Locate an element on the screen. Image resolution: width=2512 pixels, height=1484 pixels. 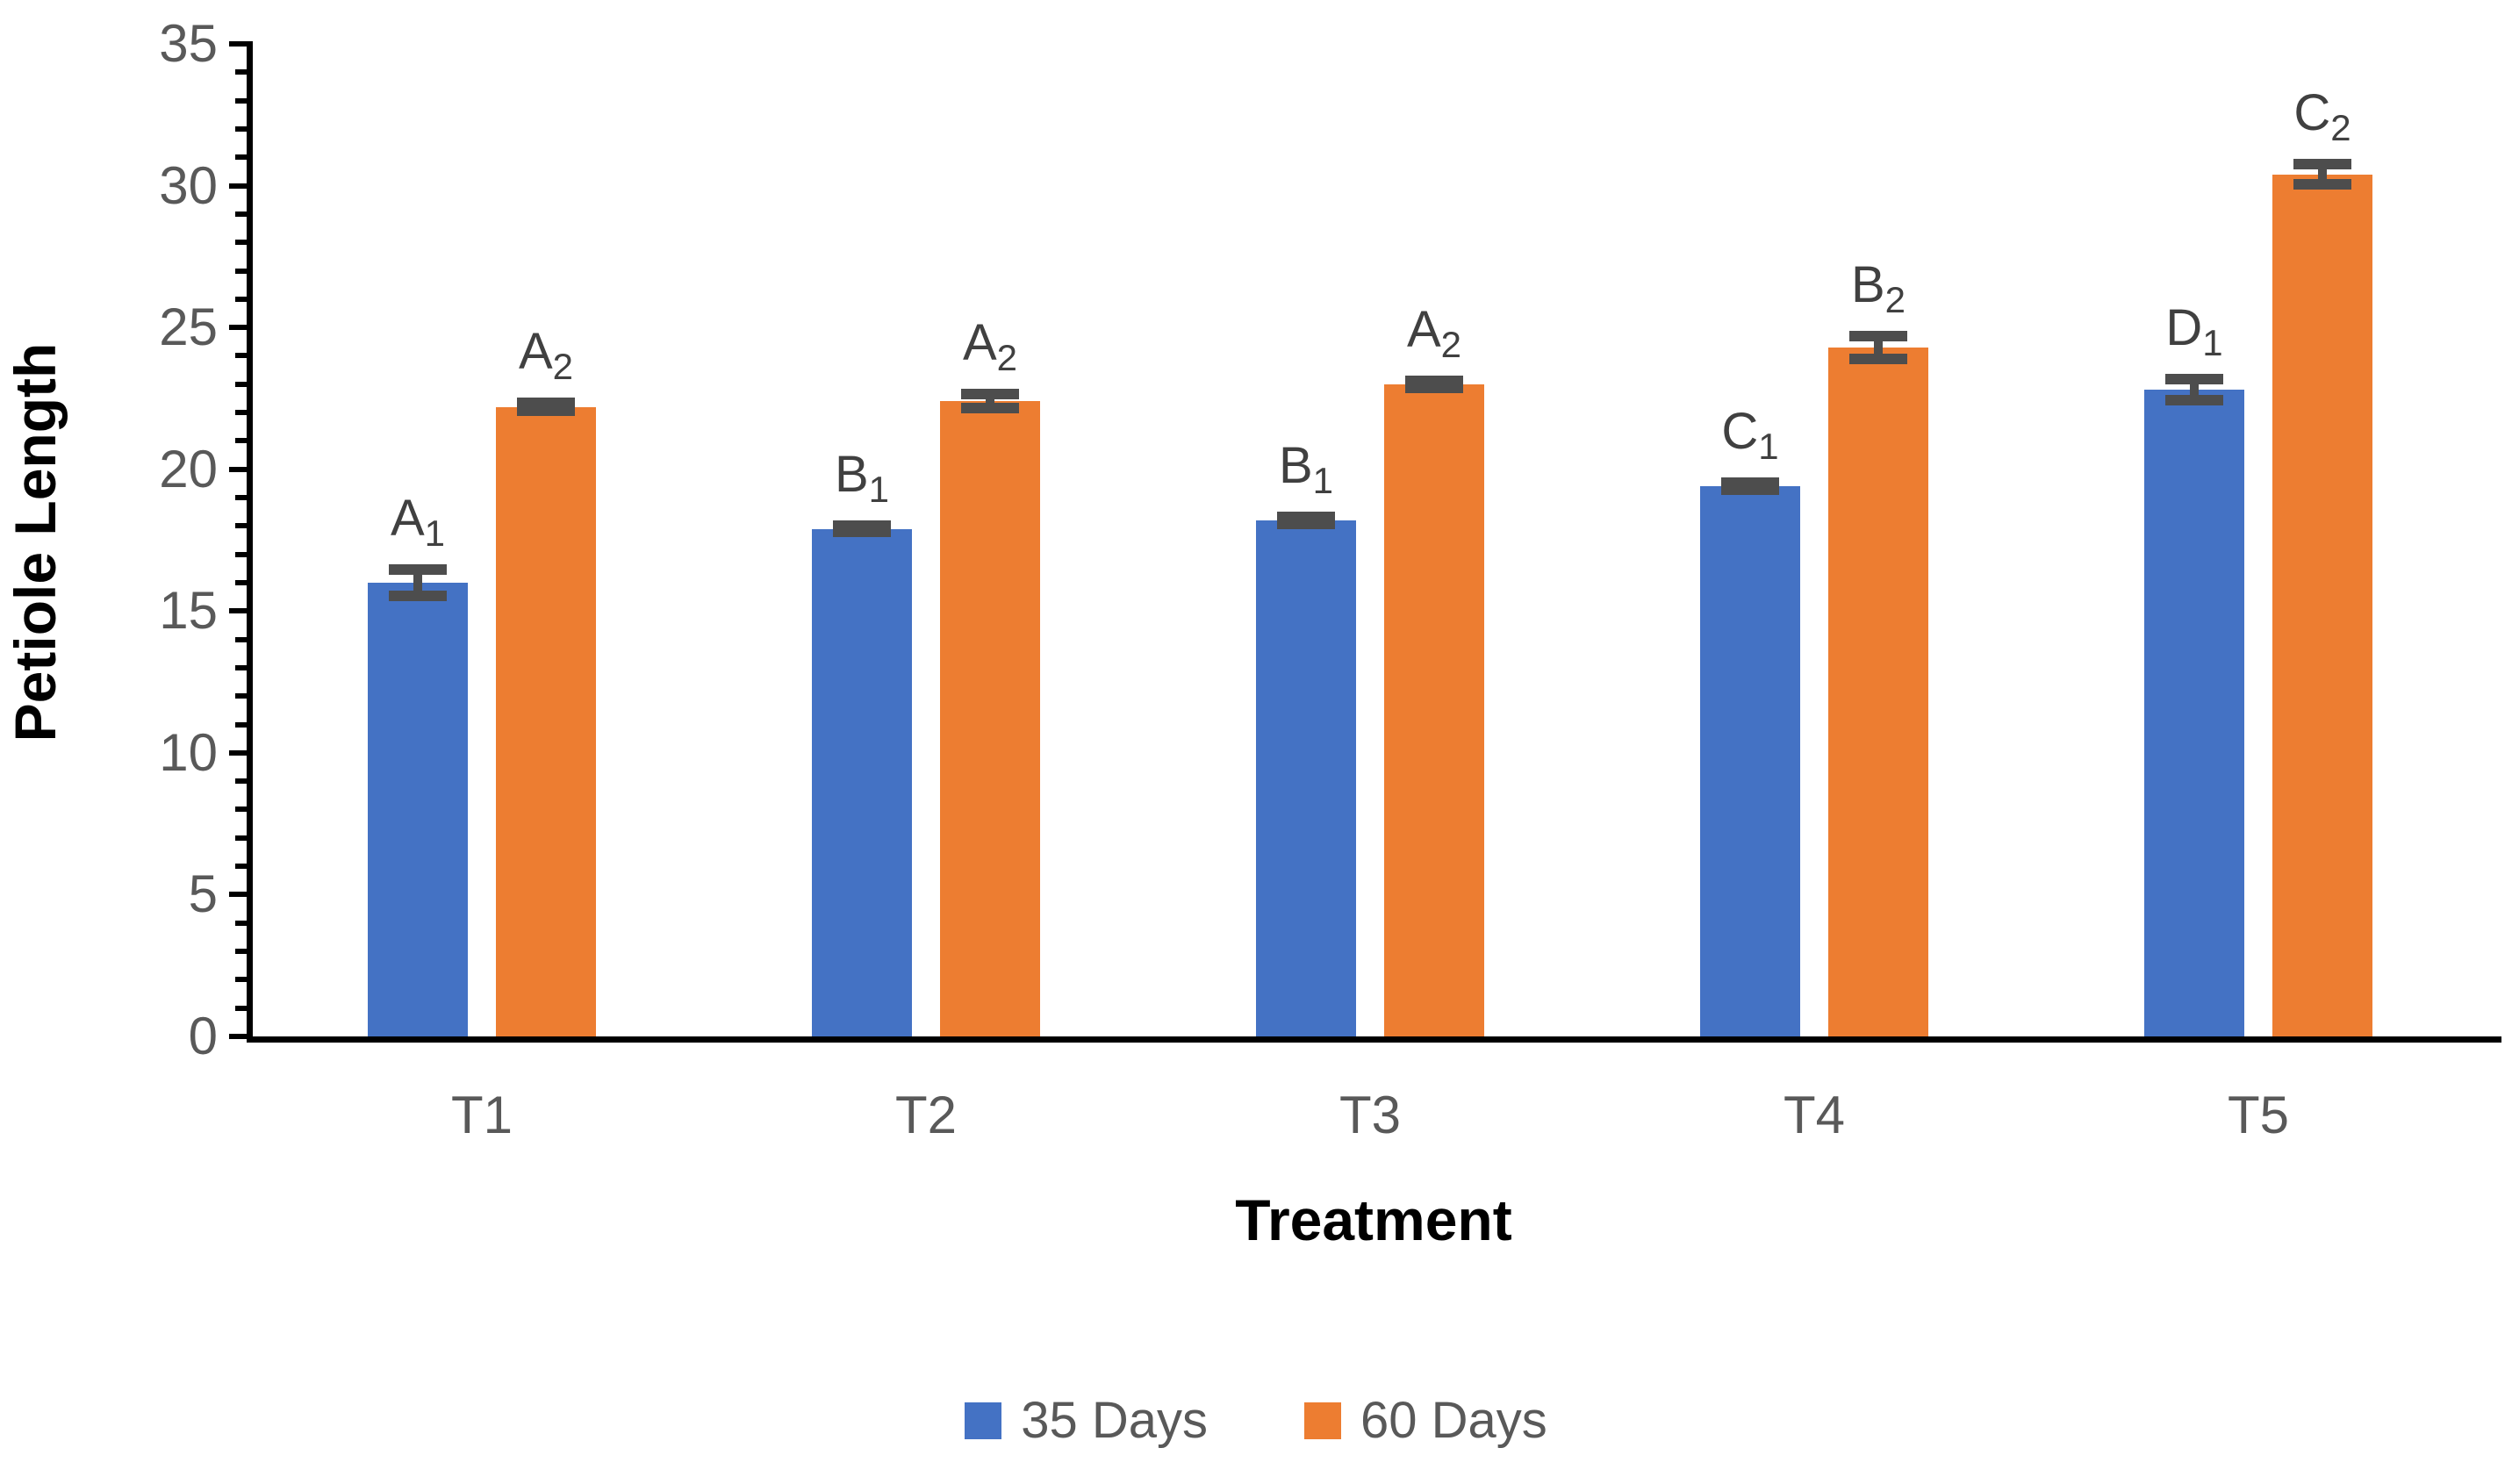
error-bar-T1-35-days is located at coordinates (417, 583).